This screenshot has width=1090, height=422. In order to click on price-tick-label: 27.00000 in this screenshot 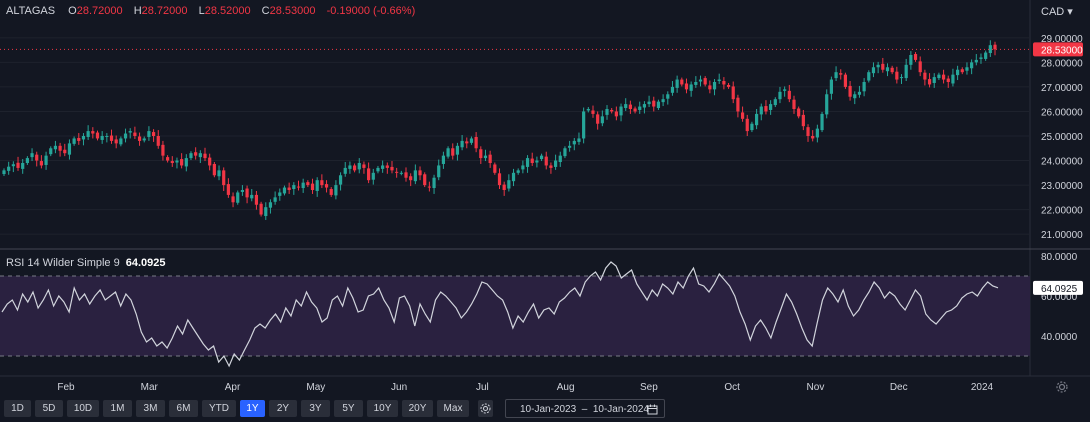, I will do `click(1062, 88)`.